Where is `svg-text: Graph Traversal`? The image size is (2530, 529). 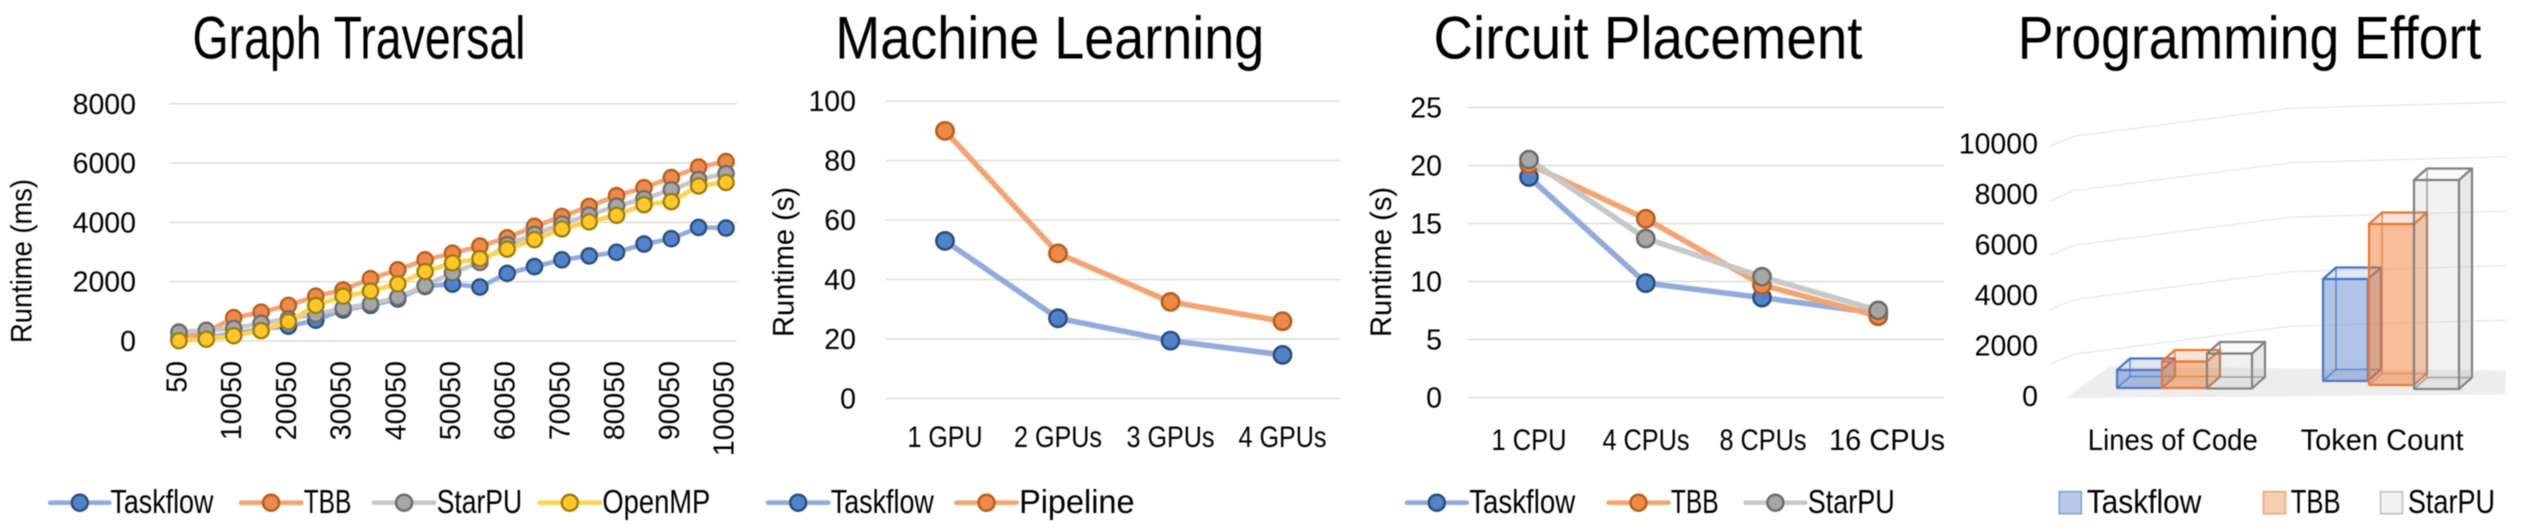
svg-text: Graph Traversal is located at coordinates (359, 38).